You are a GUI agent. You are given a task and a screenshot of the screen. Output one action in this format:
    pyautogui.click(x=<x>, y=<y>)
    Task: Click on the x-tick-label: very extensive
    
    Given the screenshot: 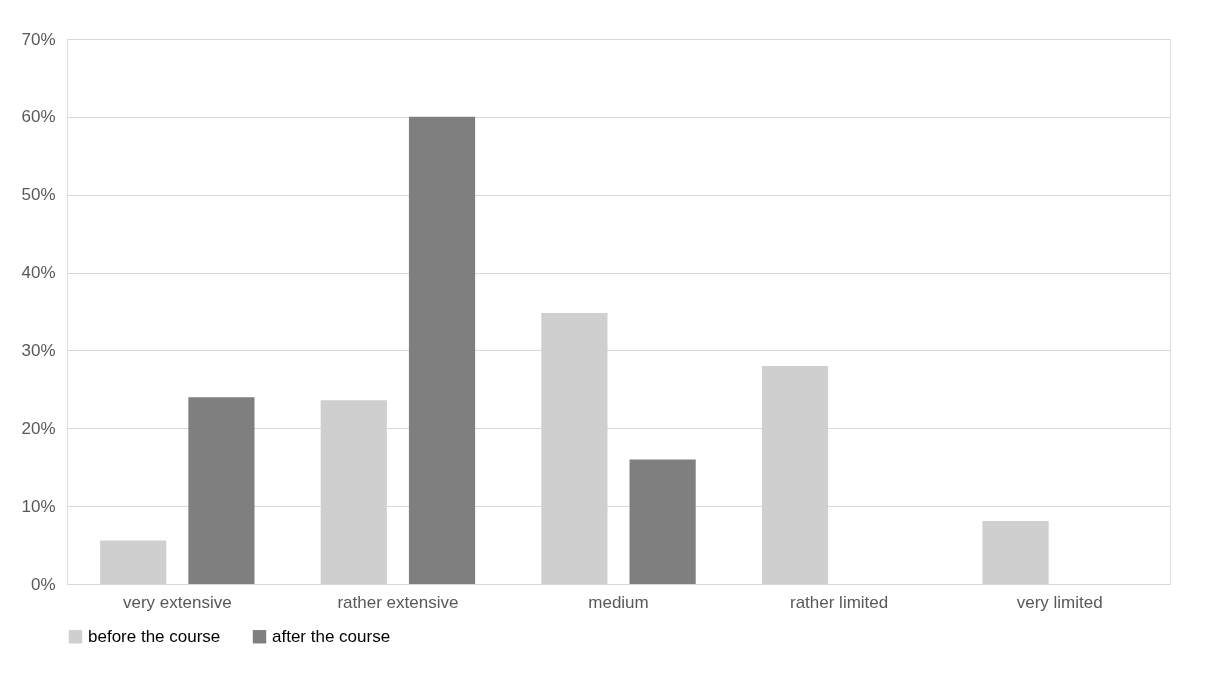 What is the action you would take?
    pyautogui.click(x=177, y=602)
    